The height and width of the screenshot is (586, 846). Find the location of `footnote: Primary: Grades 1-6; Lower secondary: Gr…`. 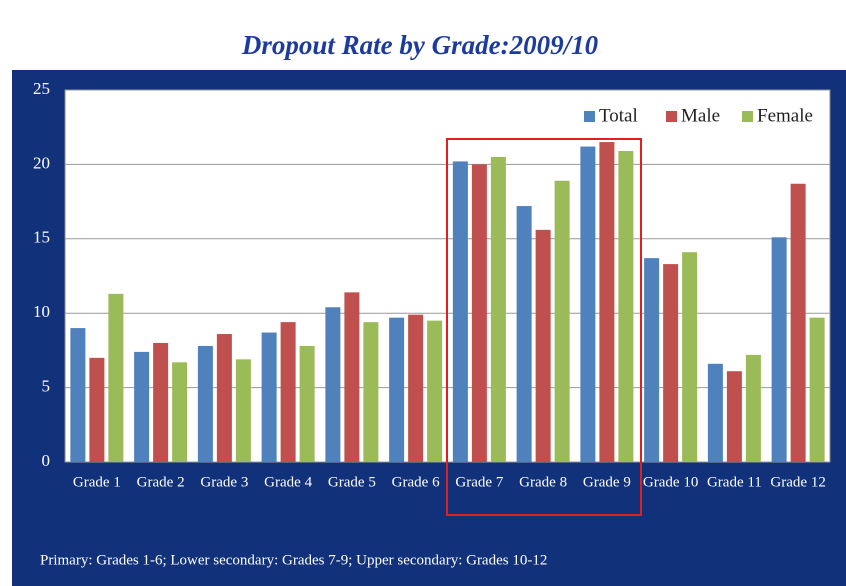

footnote: Primary: Grades 1-6; Lower secondary: Gr… is located at coordinates (293, 560).